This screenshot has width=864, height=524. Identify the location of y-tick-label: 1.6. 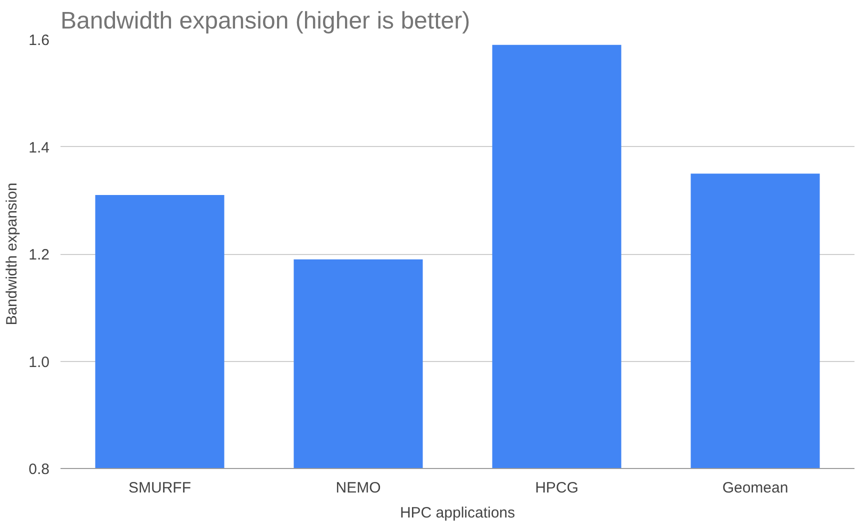
(39, 40).